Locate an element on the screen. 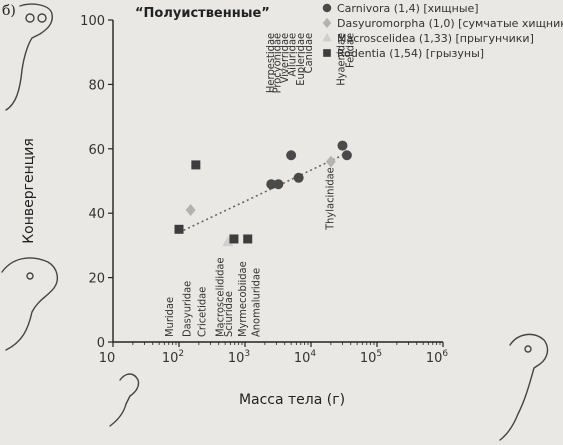 This screenshot has height=445, width=563. animal-skull-sketch-bottom-icon is located at coordinates (124, 400).